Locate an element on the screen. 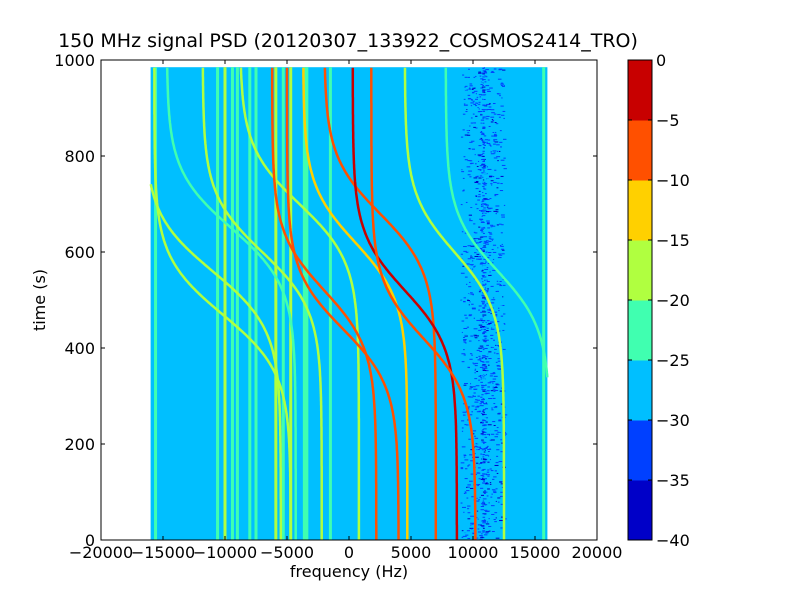 This screenshot has height=600, width=800. x-tick-label: 15000 is located at coordinates (535, 552).